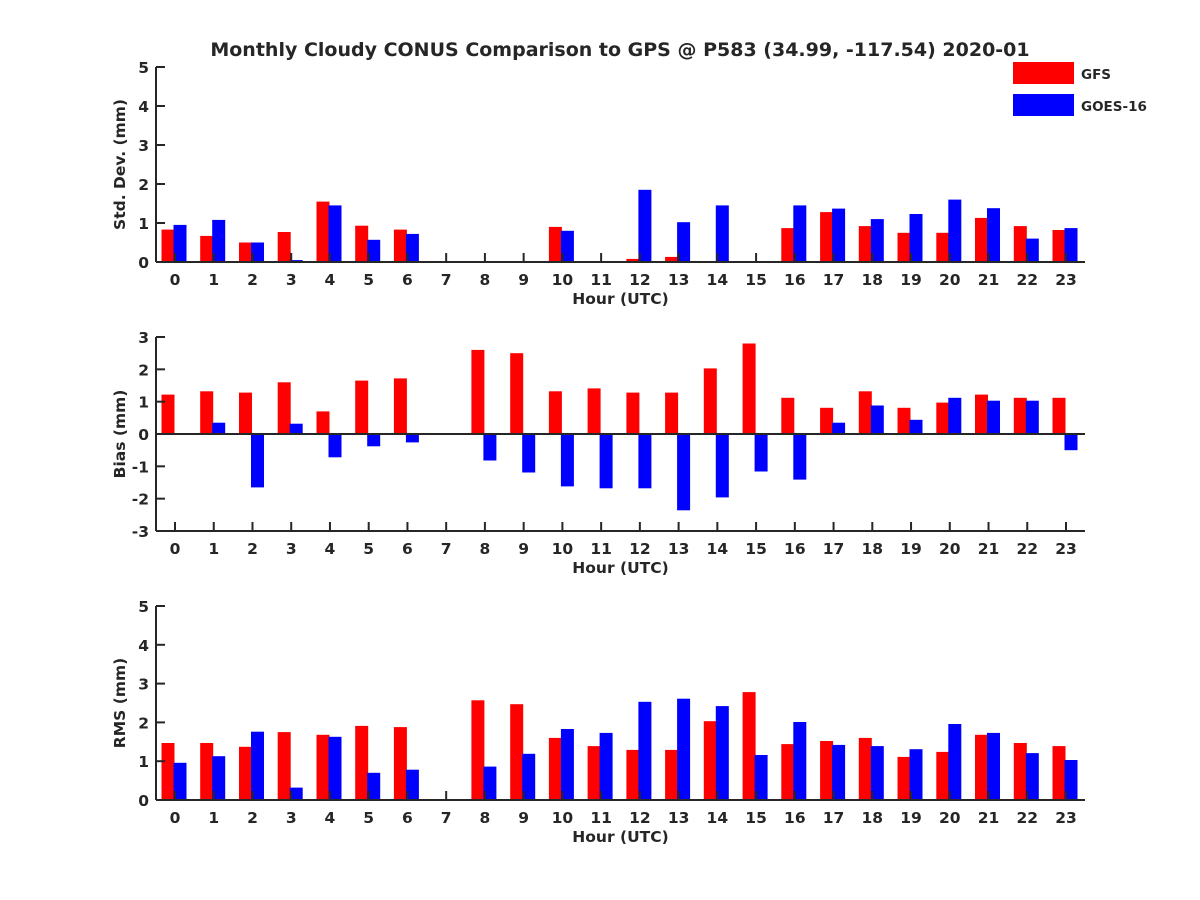 This screenshot has height=900, width=1200. What do you see at coordinates (140, 500) in the screenshot?
I see `bias-y-tick-label: -2` at bounding box center [140, 500].